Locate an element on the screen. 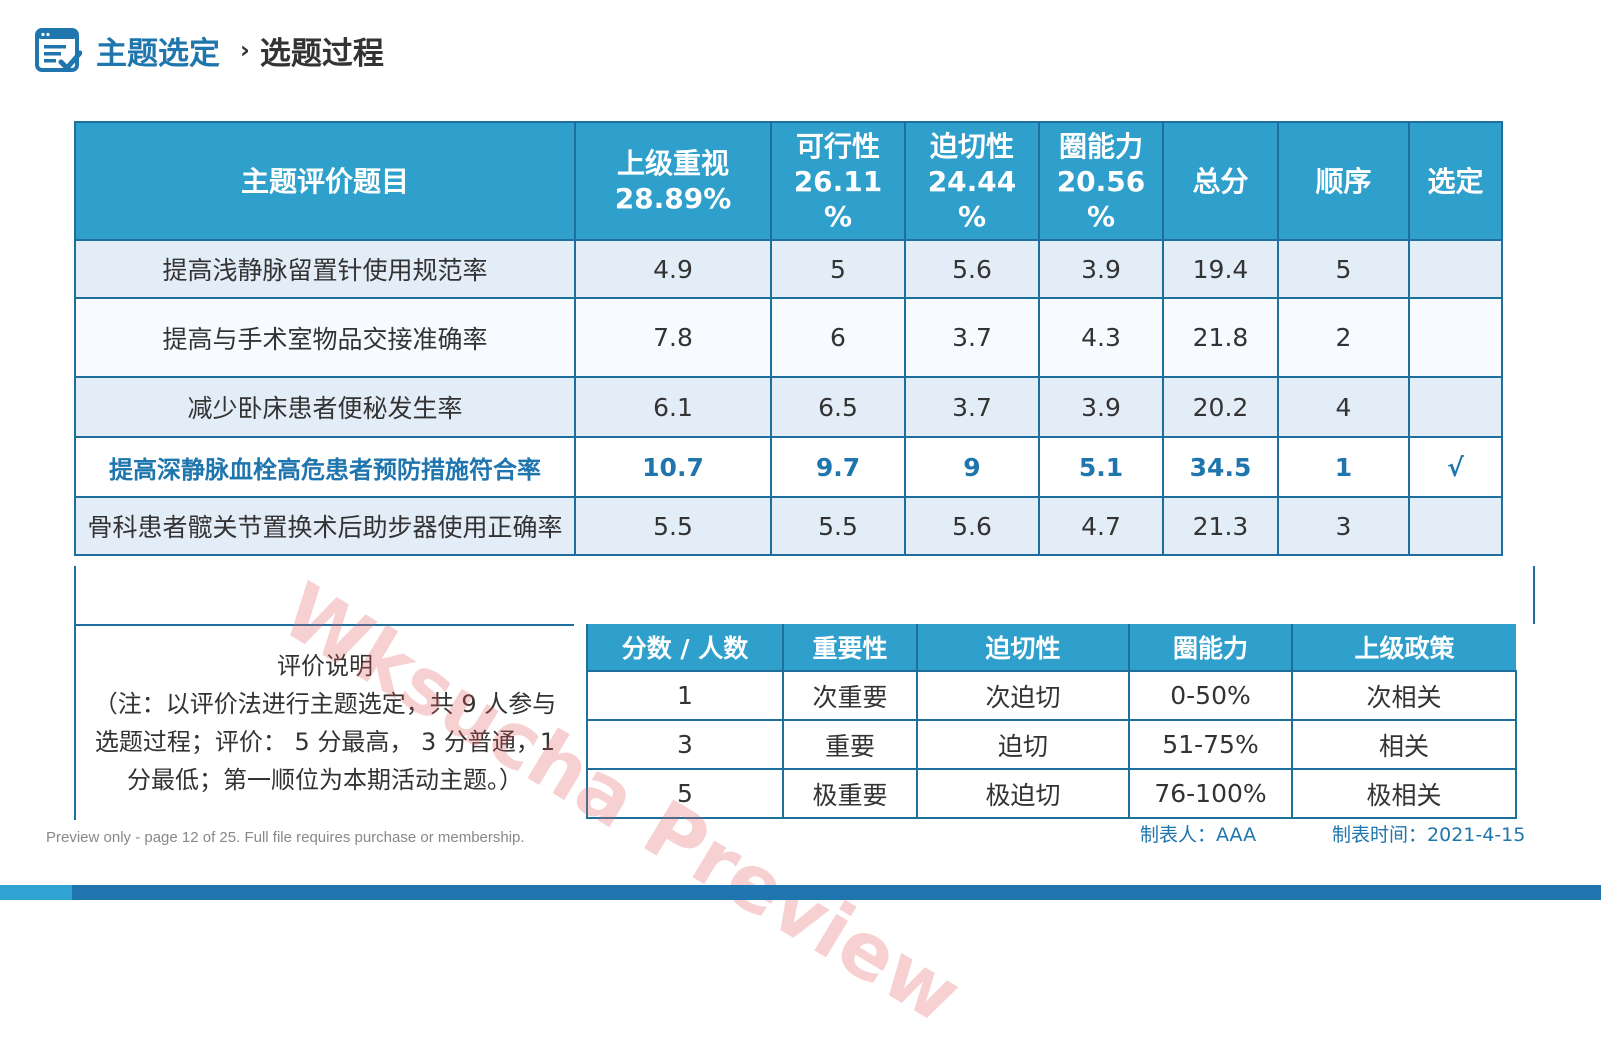 Image resolution: width=1601 pixels, height=1041 pixels. legend-col-importance: 重要性 is located at coordinates (849, 648).